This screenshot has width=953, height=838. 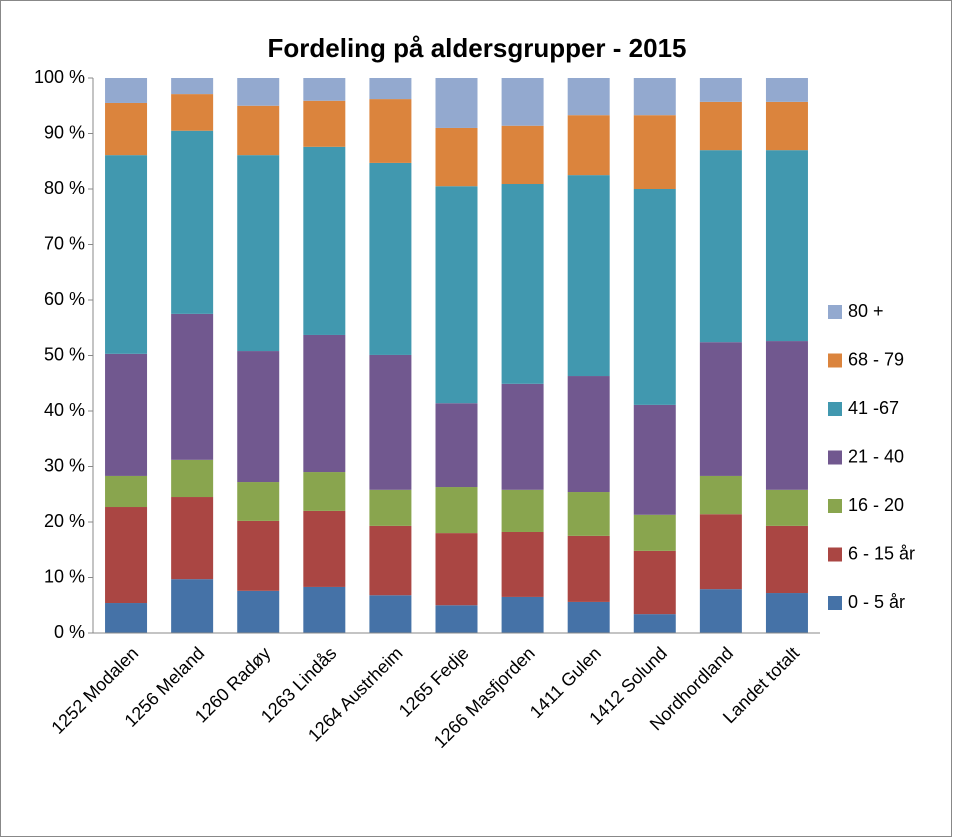 I want to click on chart-title: Fordeling på aldersgrupper - 2015, so click(x=477, y=48).